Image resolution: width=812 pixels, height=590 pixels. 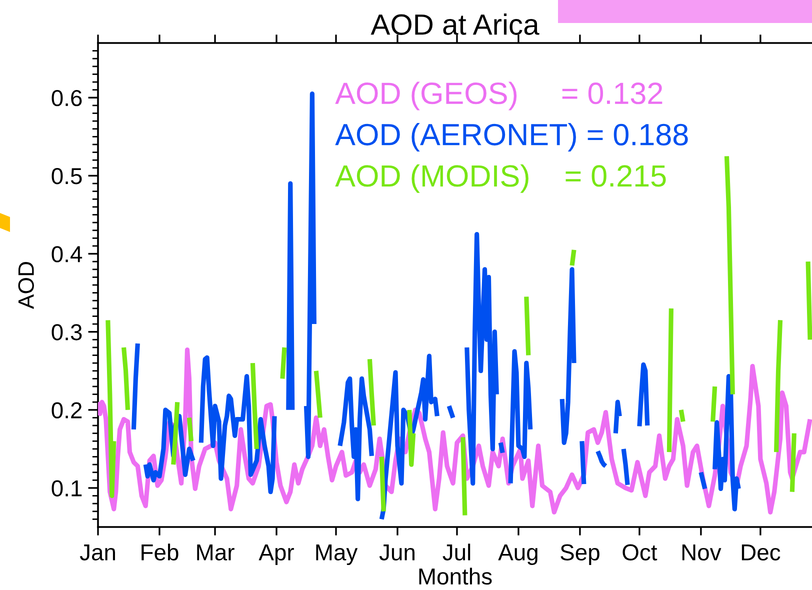 I want to click on y-tick-label: 0.4, so click(x=67, y=254).